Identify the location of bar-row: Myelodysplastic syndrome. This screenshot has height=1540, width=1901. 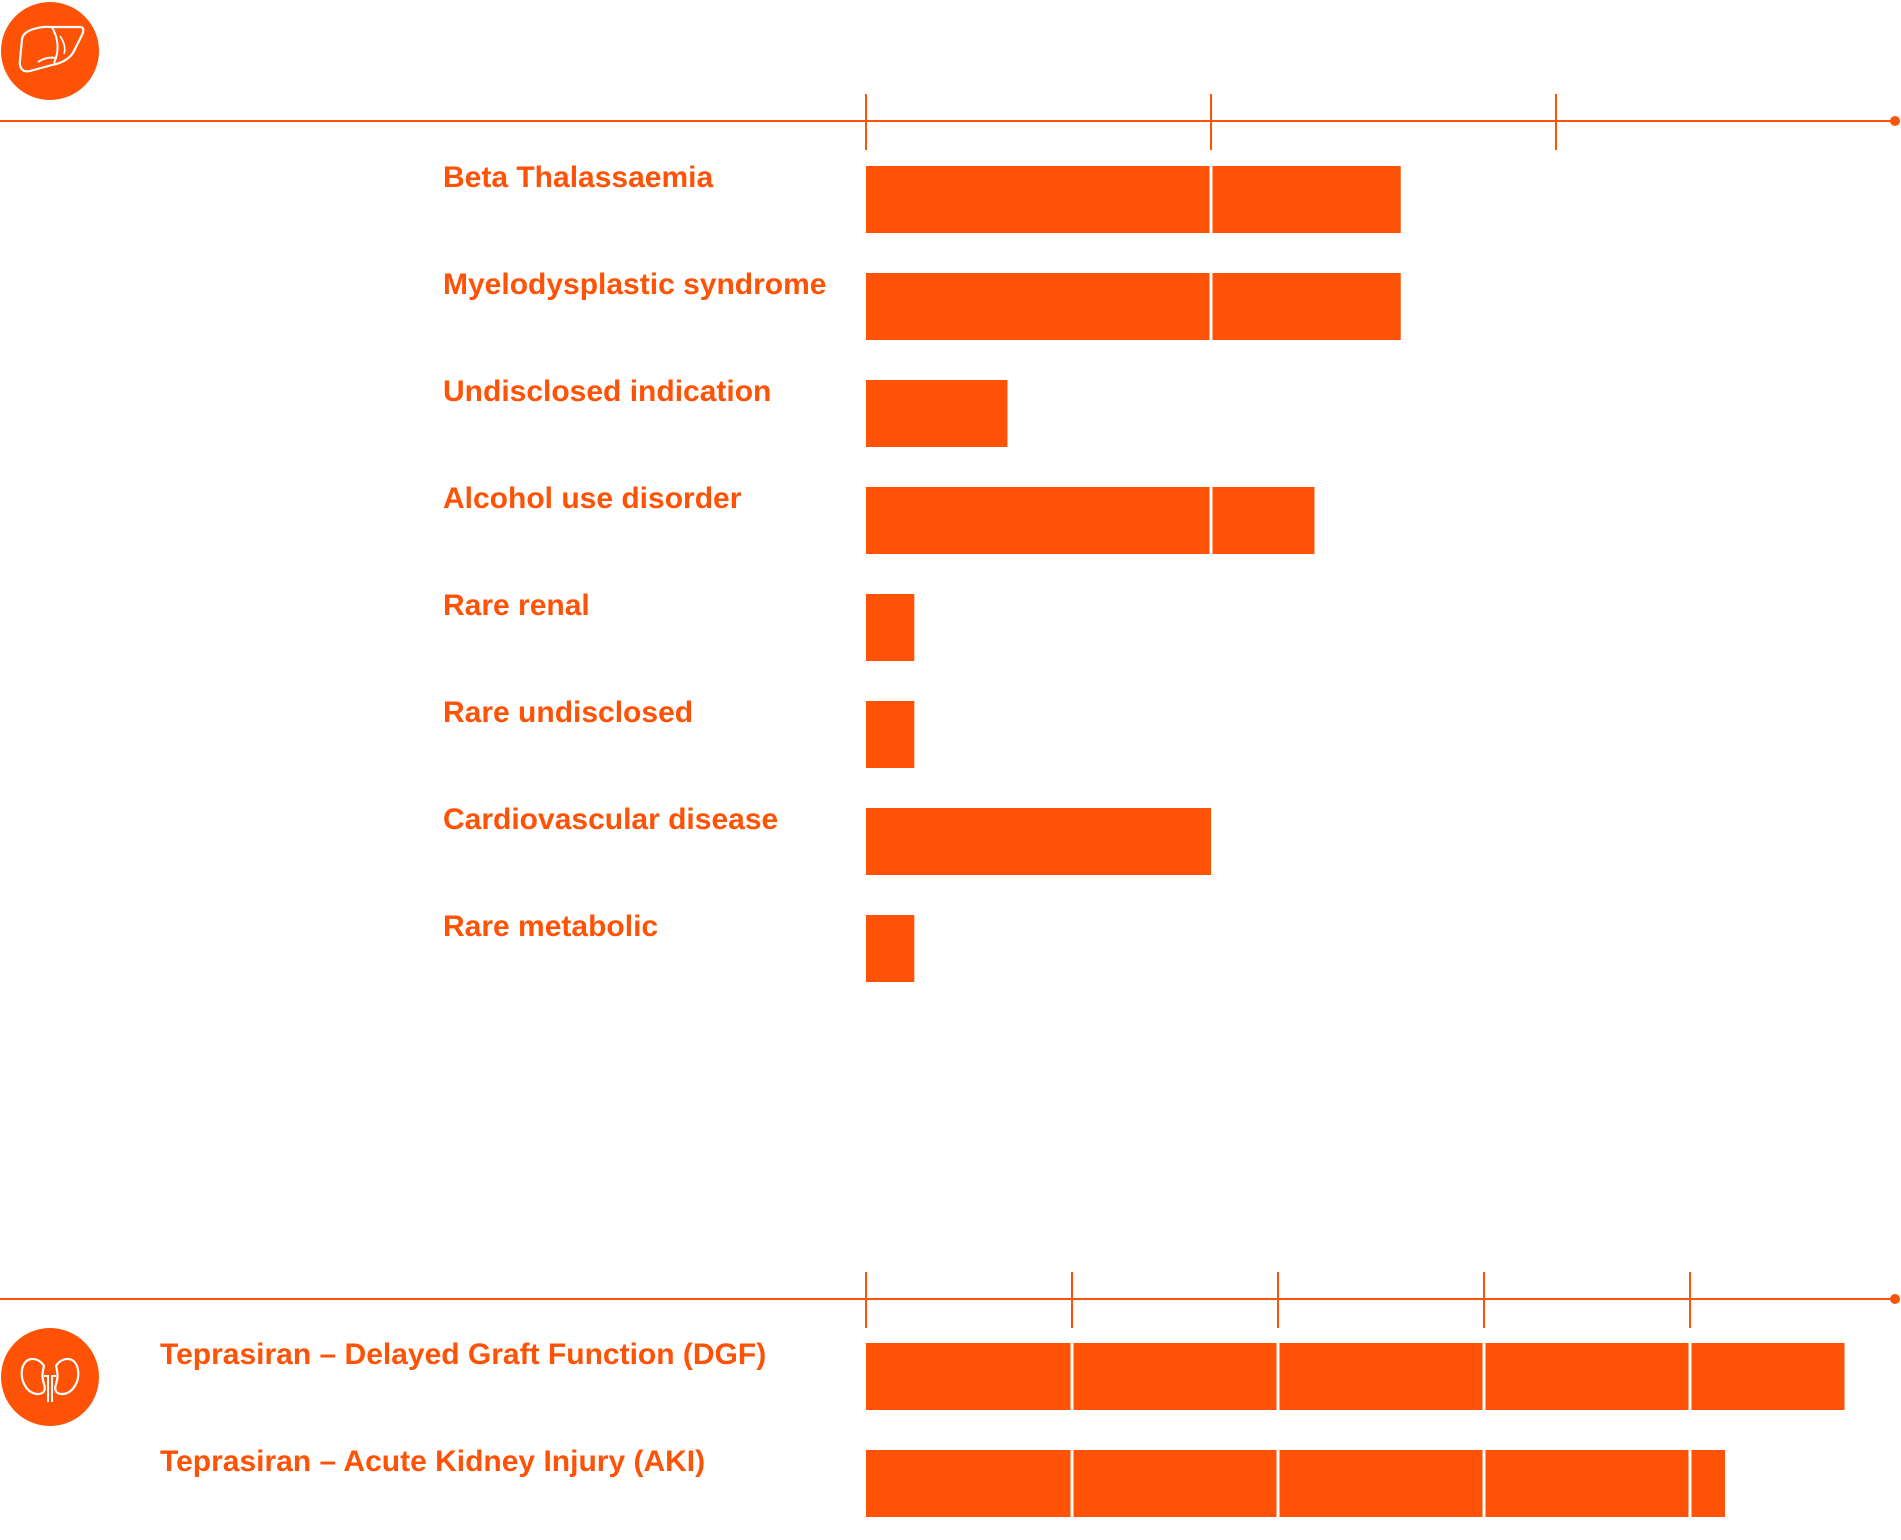
(922, 304).